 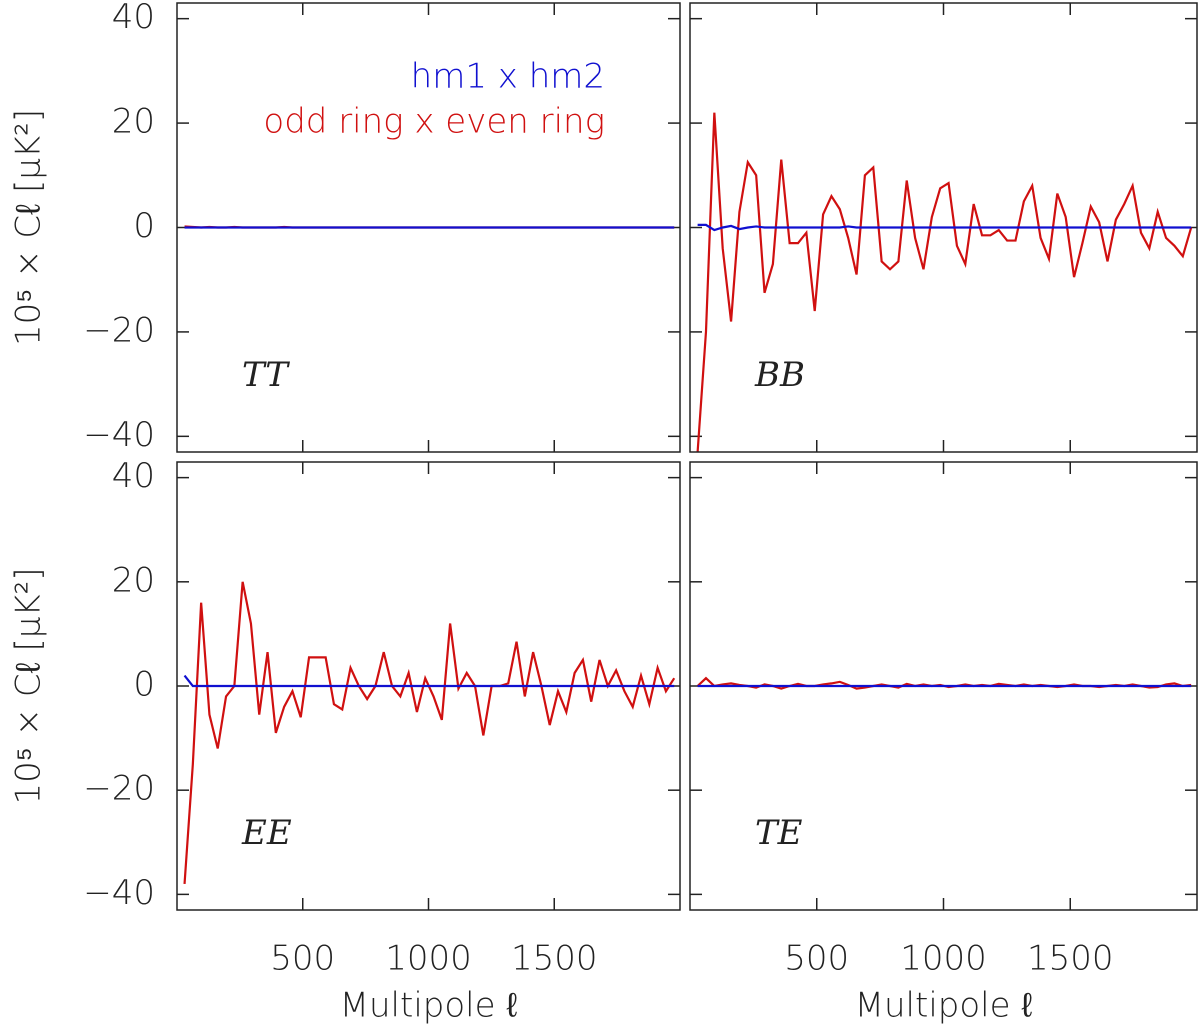 I want to click on panel-title: BB, so click(x=779, y=375).